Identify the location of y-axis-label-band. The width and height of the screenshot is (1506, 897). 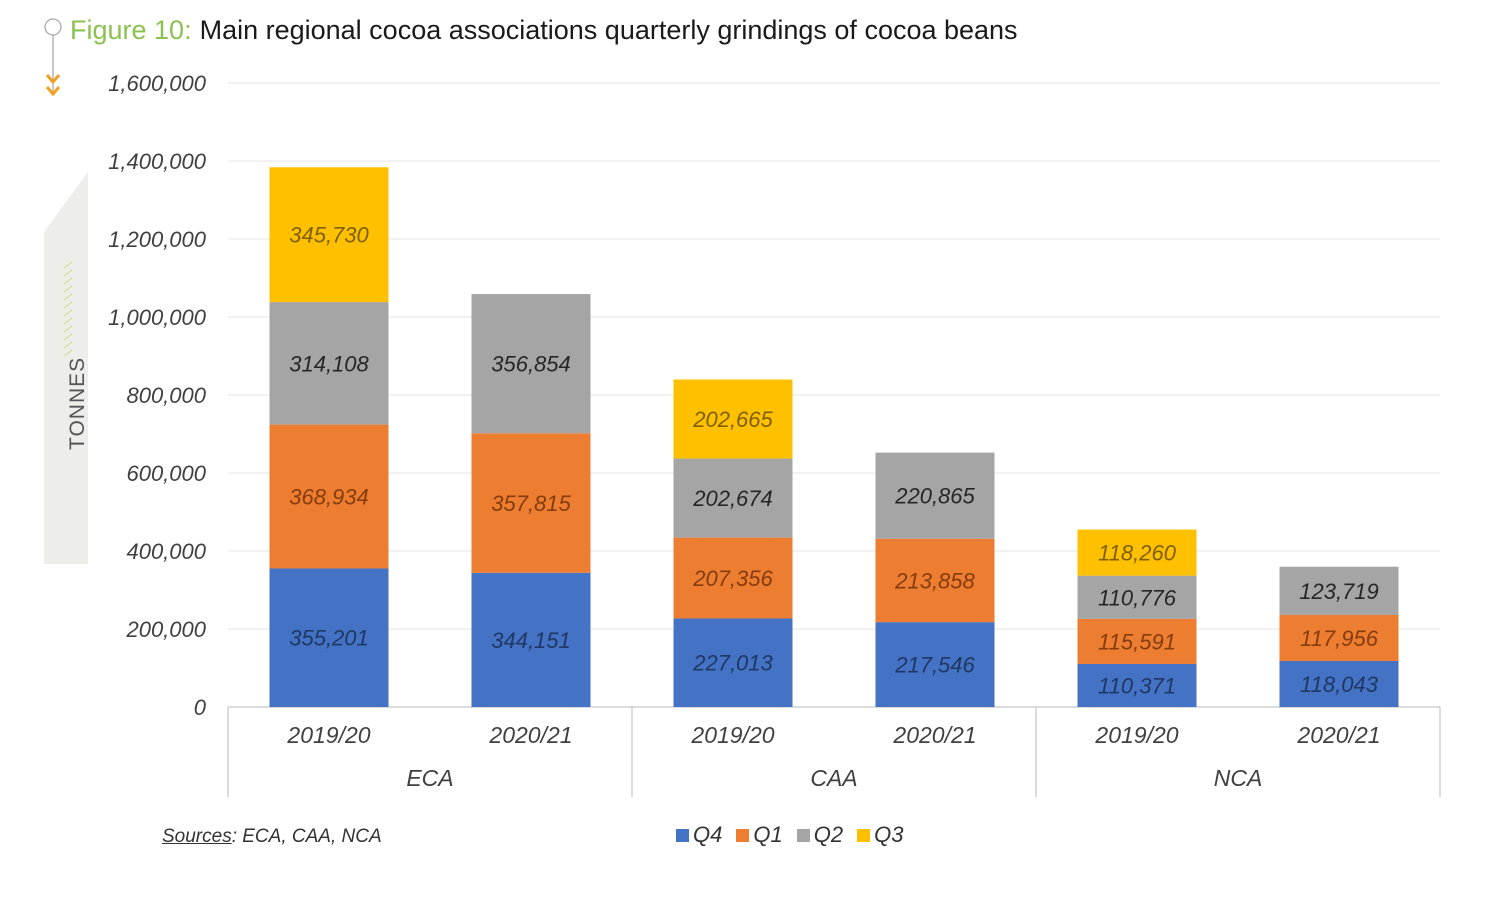
(66, 368).